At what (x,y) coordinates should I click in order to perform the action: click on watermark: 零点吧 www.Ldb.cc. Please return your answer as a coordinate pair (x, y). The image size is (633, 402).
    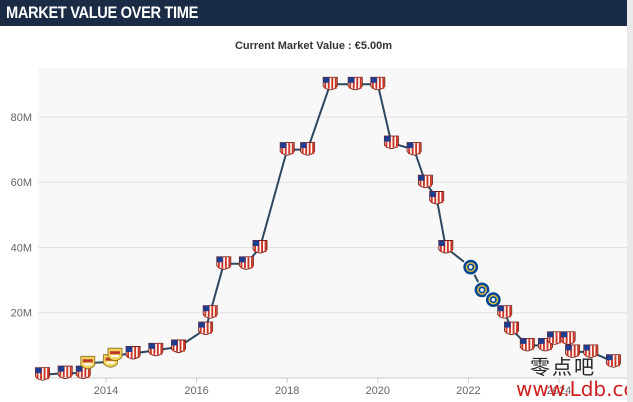
    Looking at the image, I should click on (566, 373).